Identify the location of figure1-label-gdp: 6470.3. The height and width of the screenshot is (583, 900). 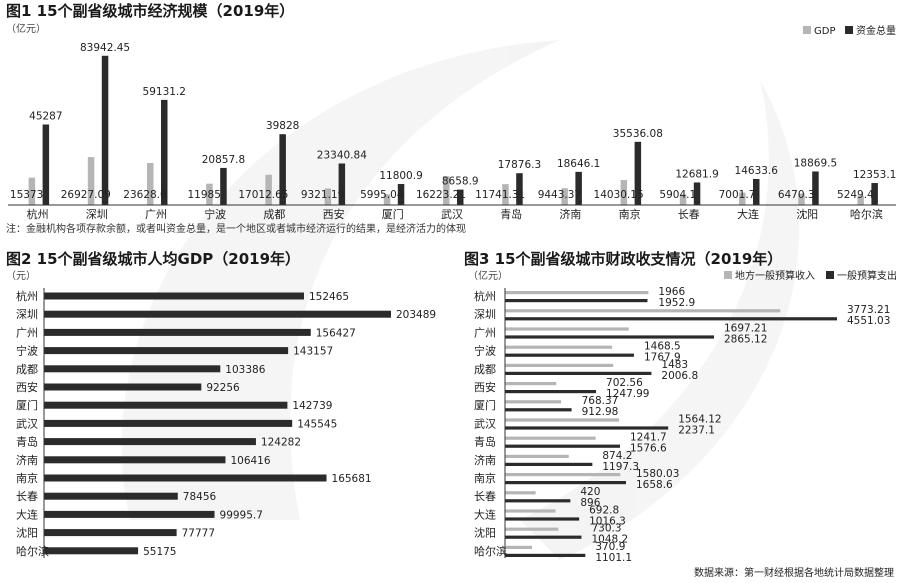
(796, 195).